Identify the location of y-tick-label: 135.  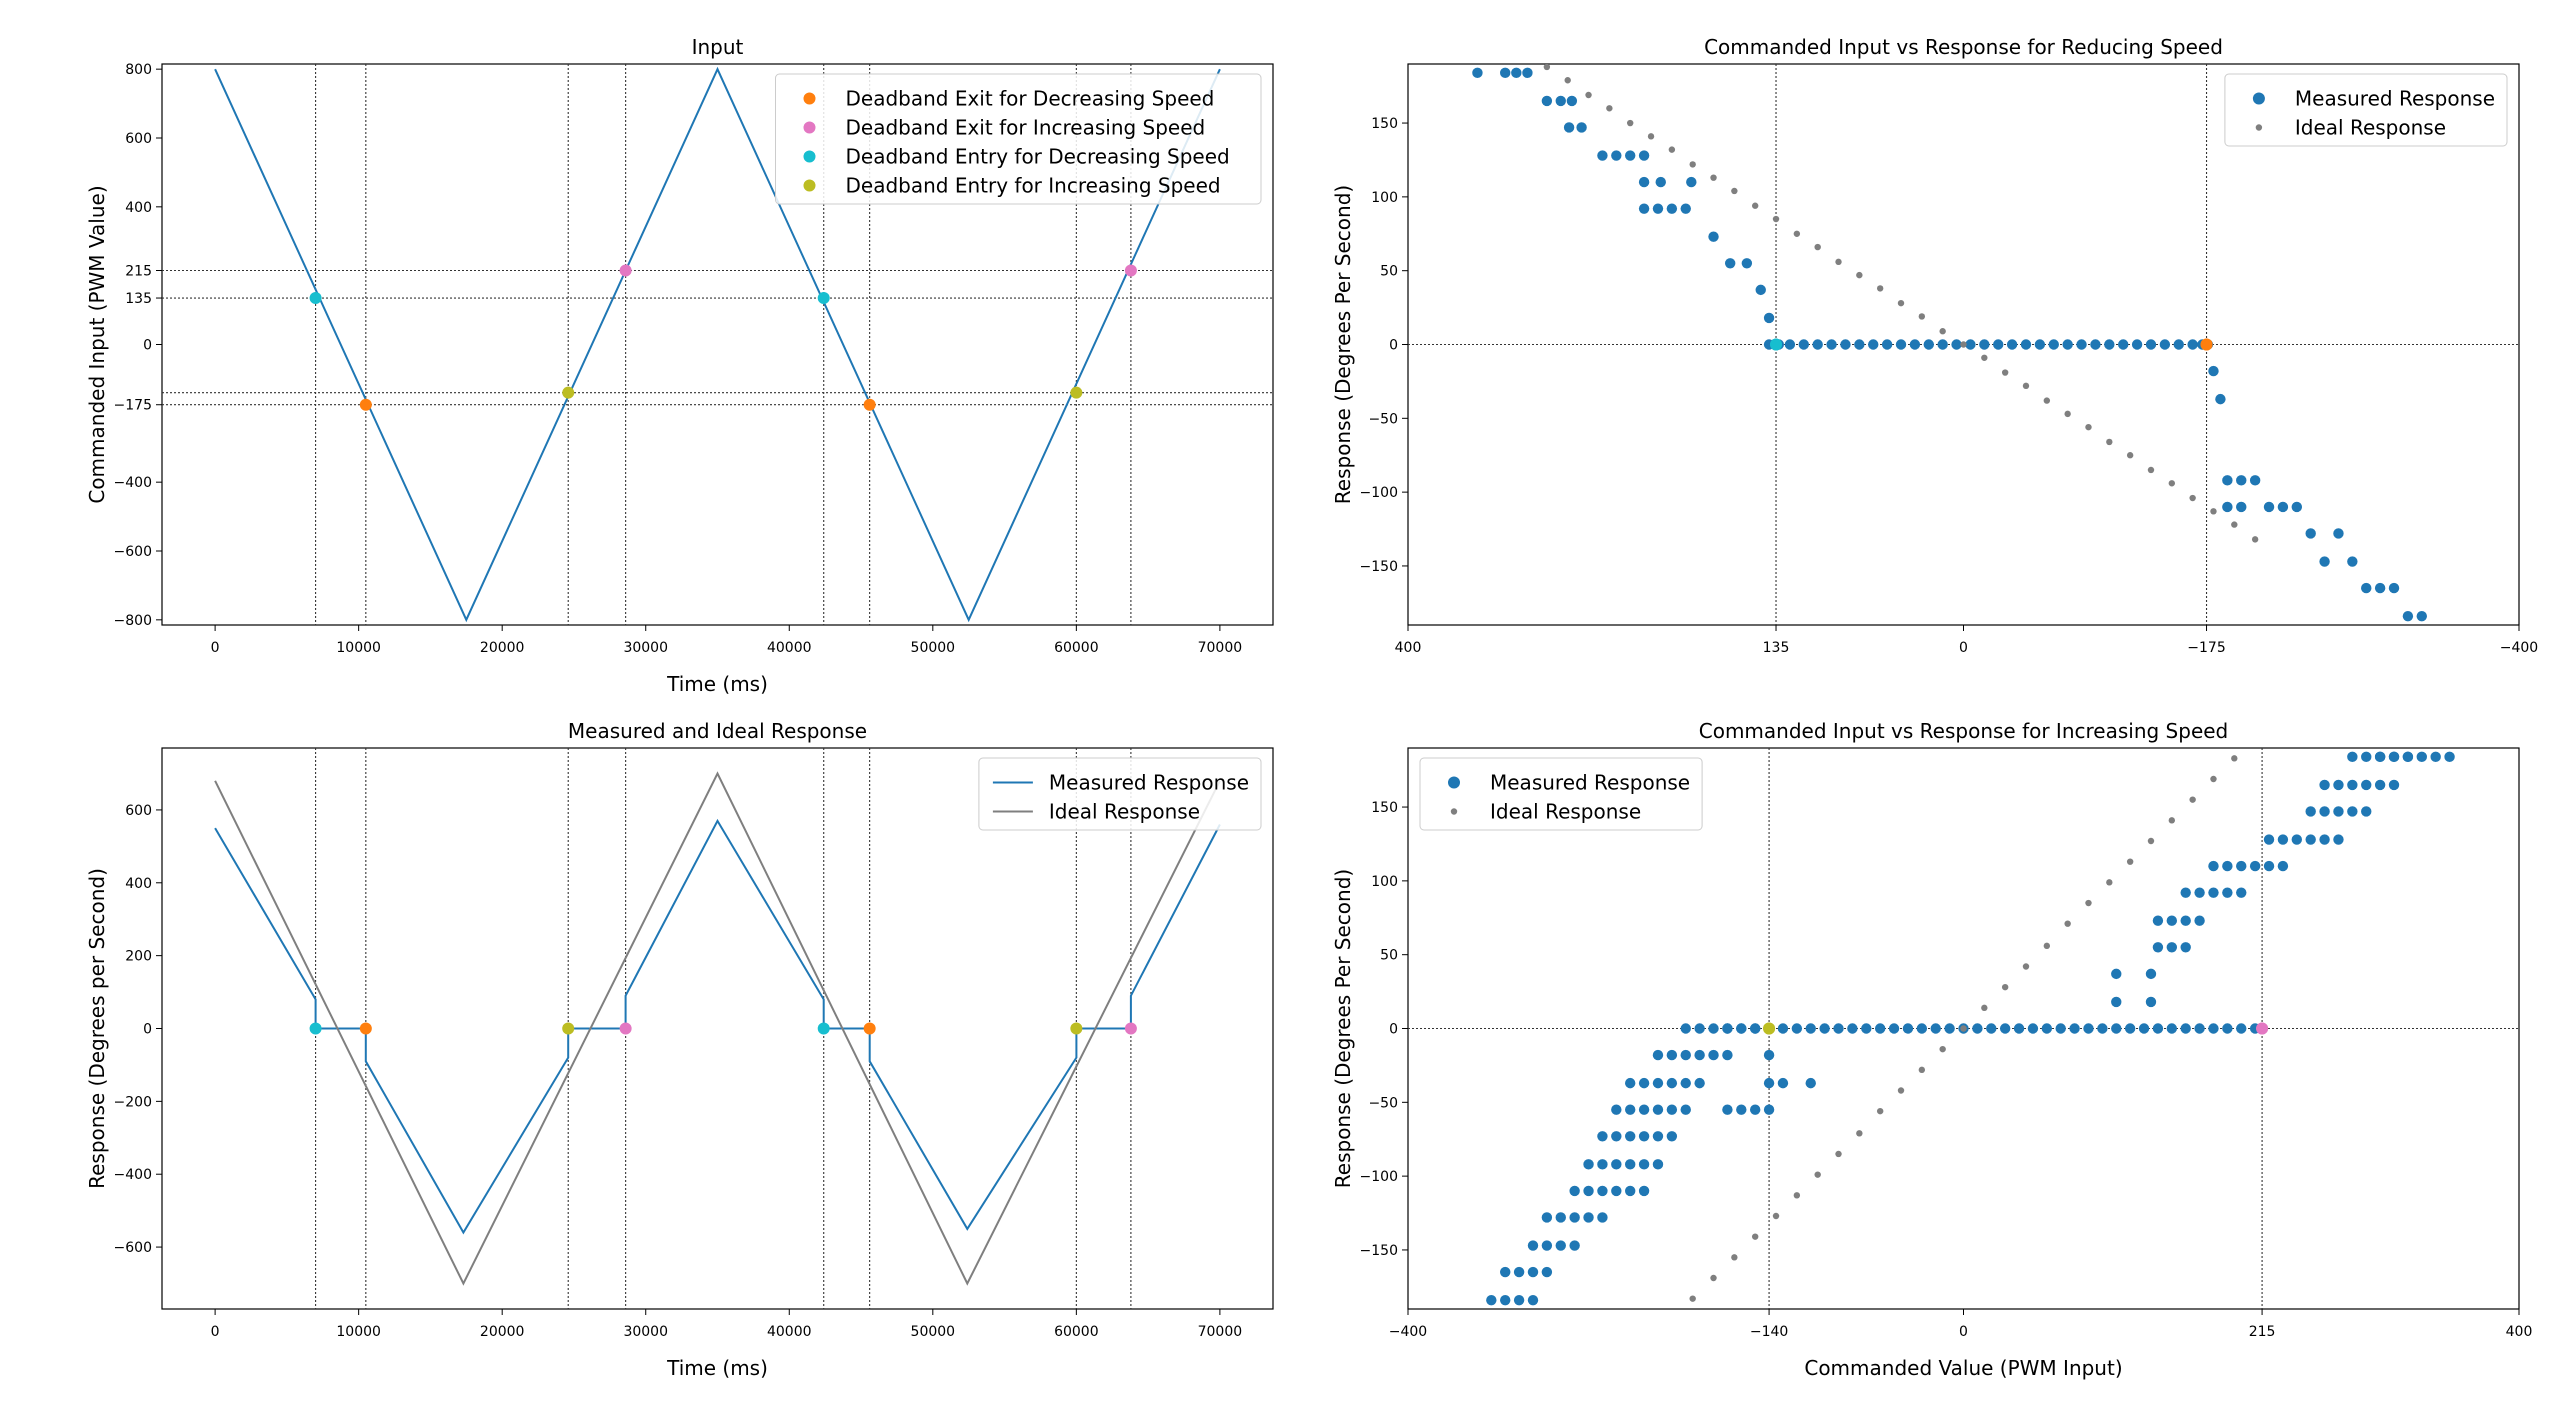
(138, 299).